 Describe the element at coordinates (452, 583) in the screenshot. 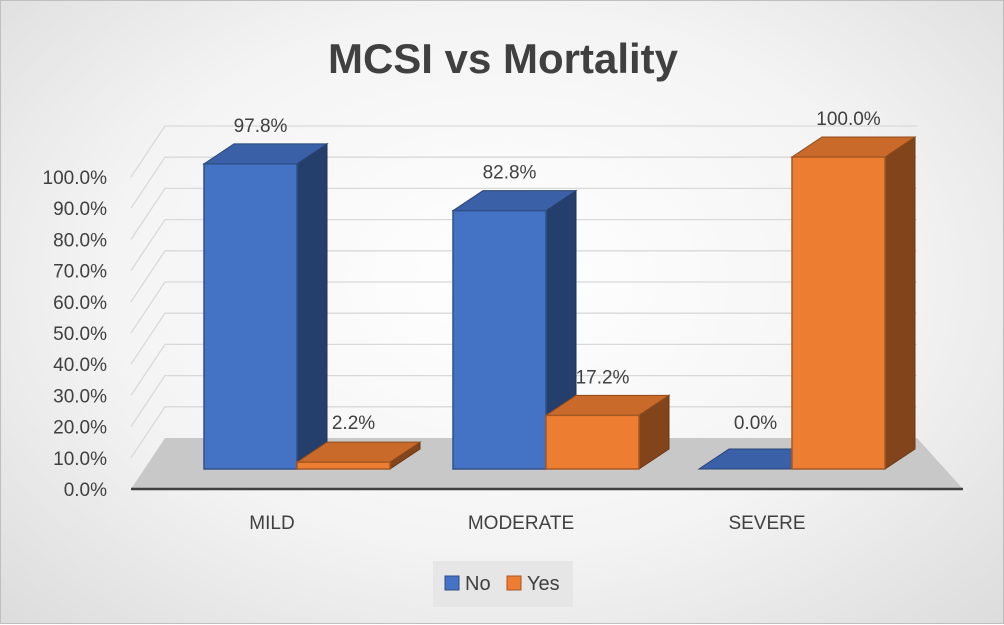

I see `legend-swatch-no` at that location.